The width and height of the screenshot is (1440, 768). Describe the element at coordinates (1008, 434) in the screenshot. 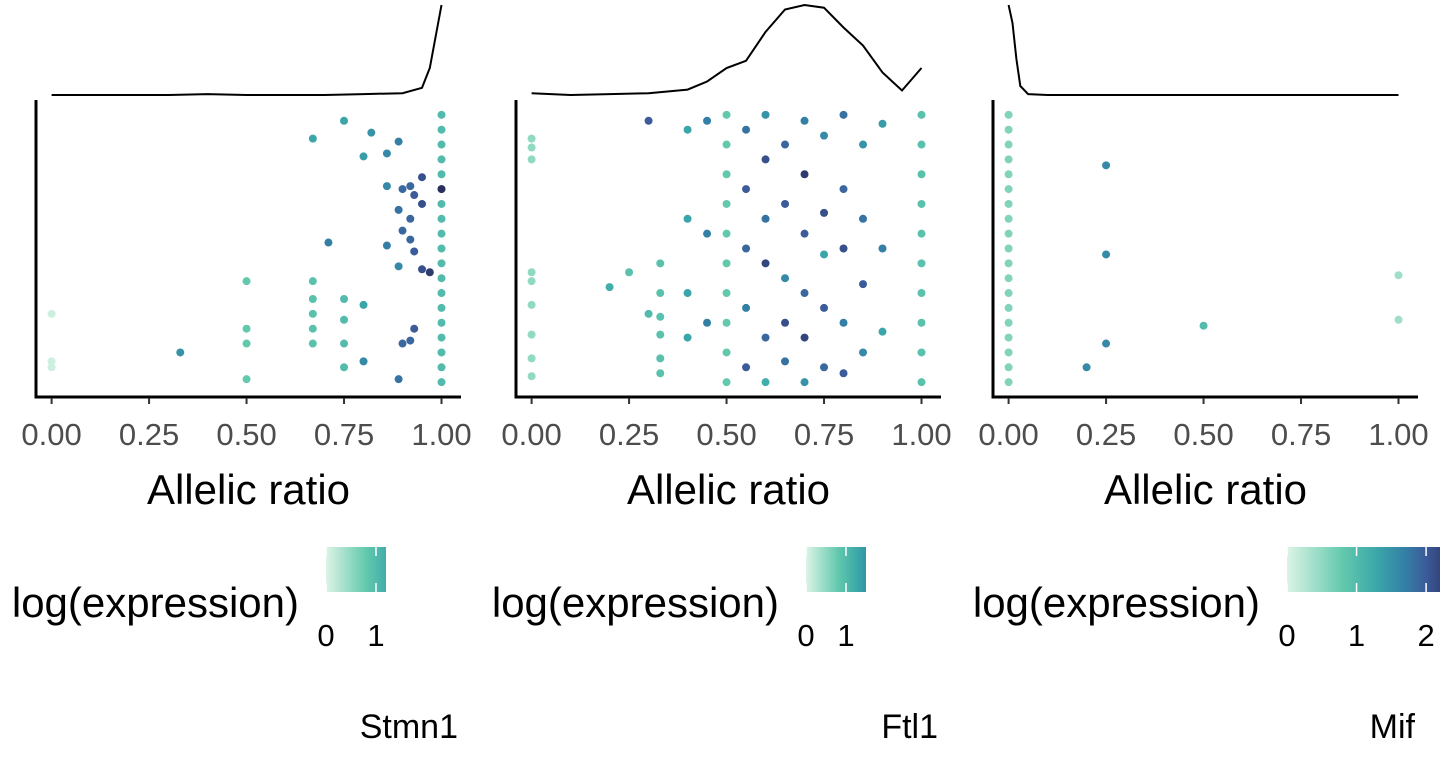

I see `x-tick-label: 0.00` at that location.